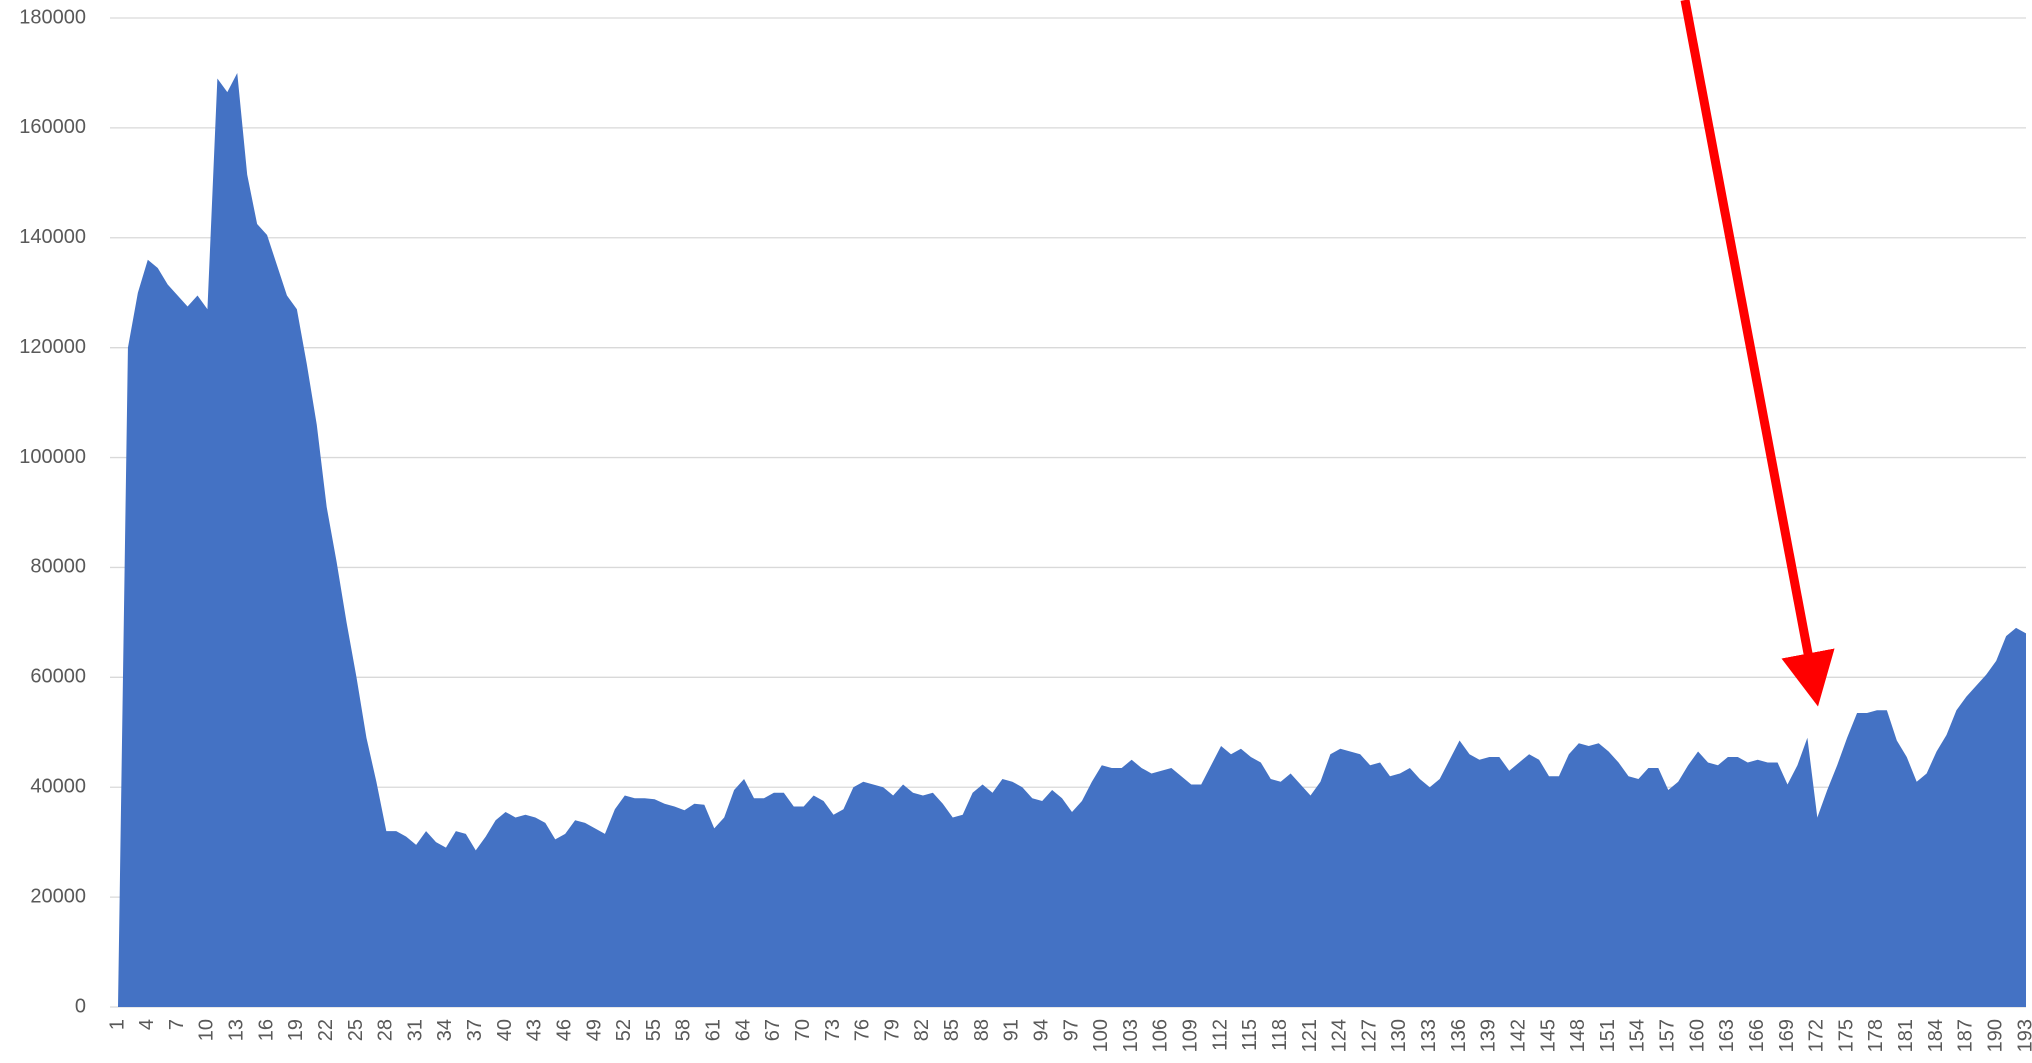 The image size is (2032, 1063). I want to click on x-tick-label: 127, so click(1369, 1035).